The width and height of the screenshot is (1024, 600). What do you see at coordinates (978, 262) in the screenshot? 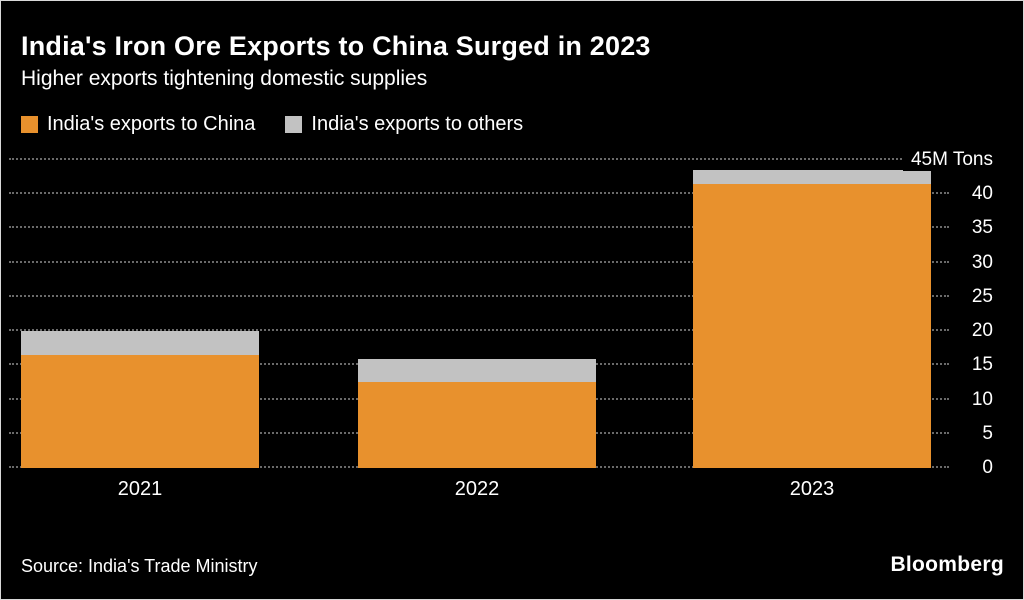
I see `y-tick-label: 30` at bounding box center [978, 262].